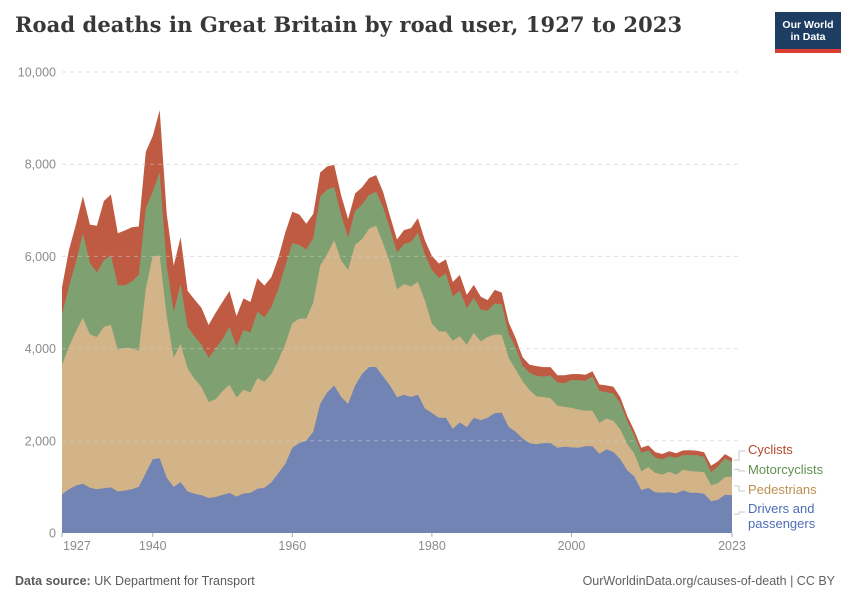 Image resolution: width=850 pixels, height=600 pixels. Describe the element at coordinates (40, 349) in the screenshot. I see `y-tick-label: 4,000` at that location.